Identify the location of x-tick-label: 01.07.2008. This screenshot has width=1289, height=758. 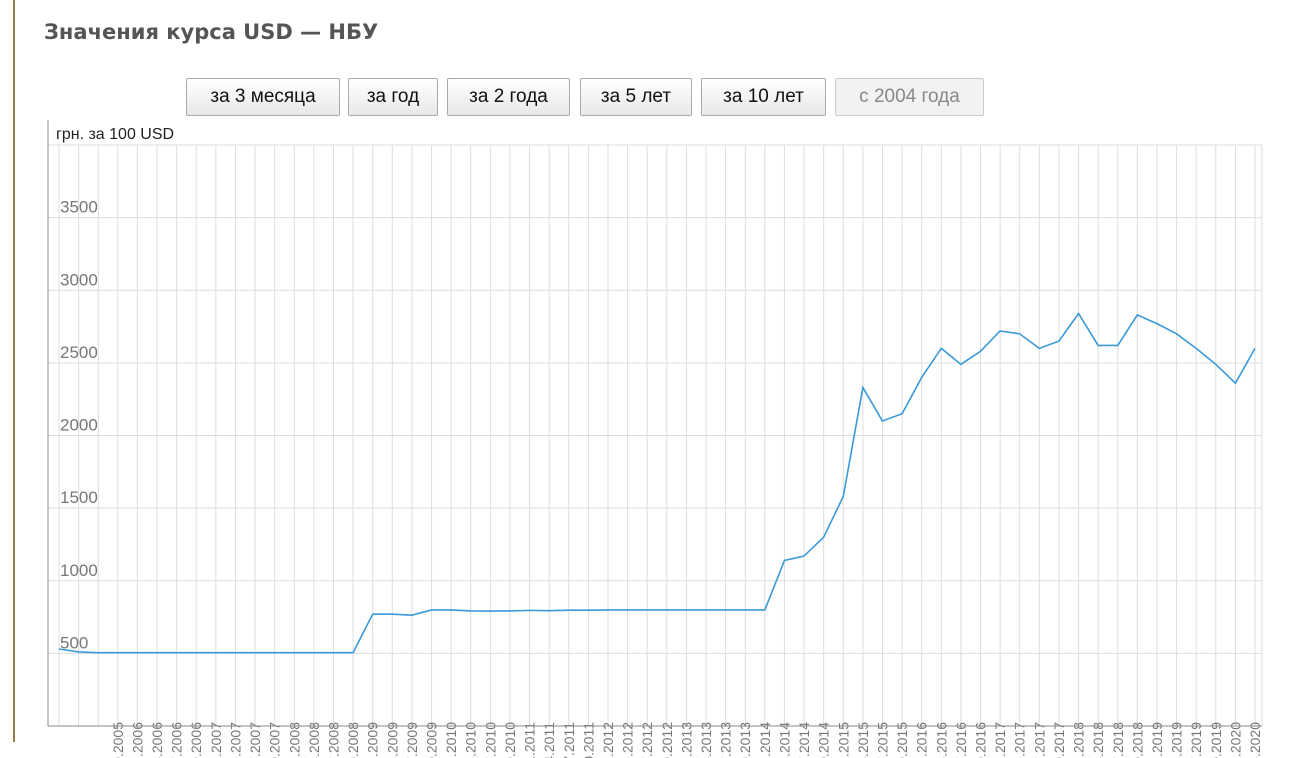
(333, 740).